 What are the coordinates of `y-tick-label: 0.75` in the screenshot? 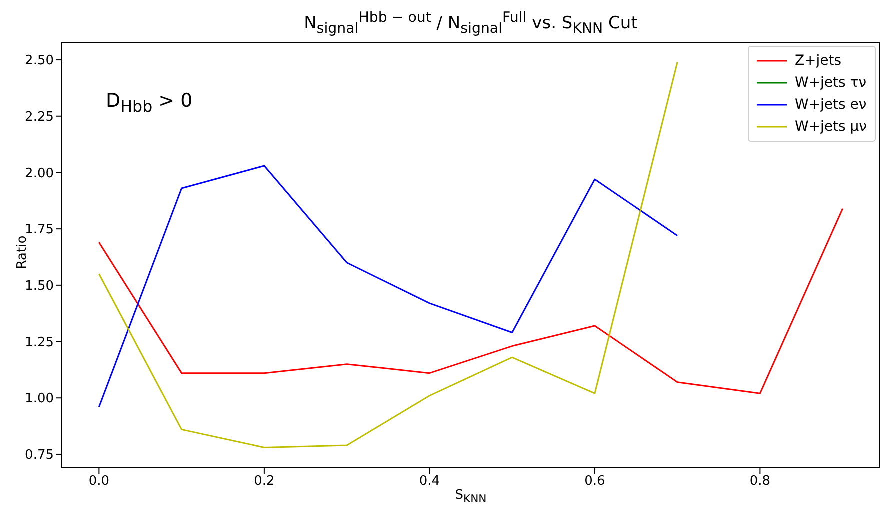 It's located at (39, 456).